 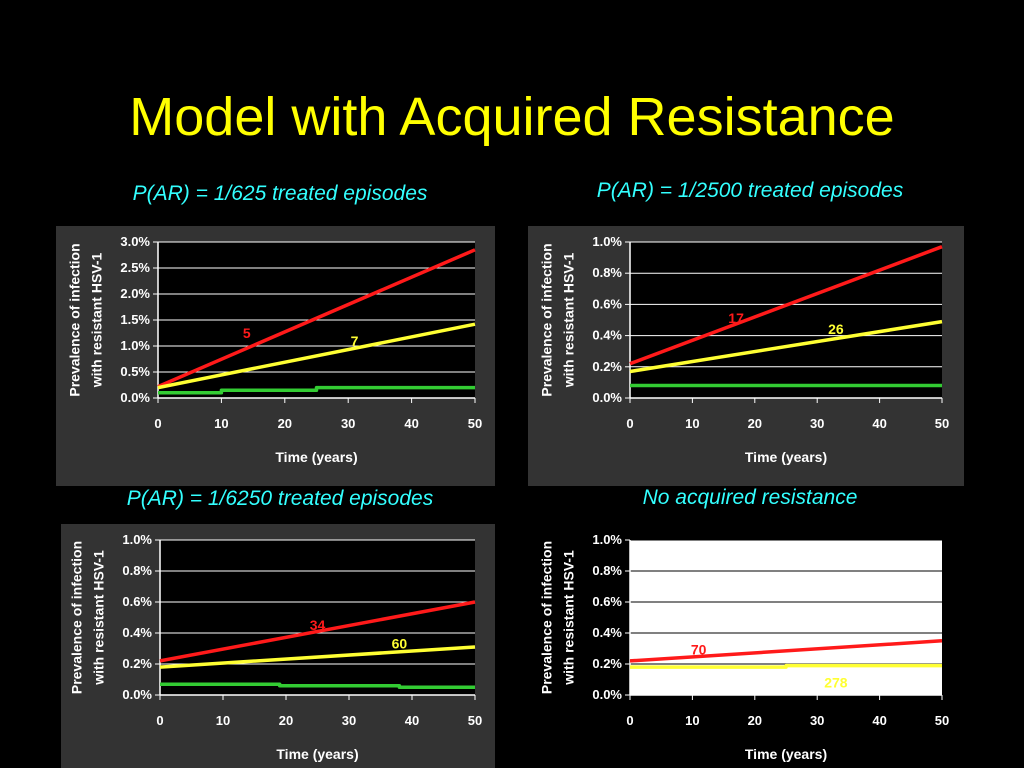 I want to click on chart-title-4: No acquired resistance, so click(x=750, y=497).